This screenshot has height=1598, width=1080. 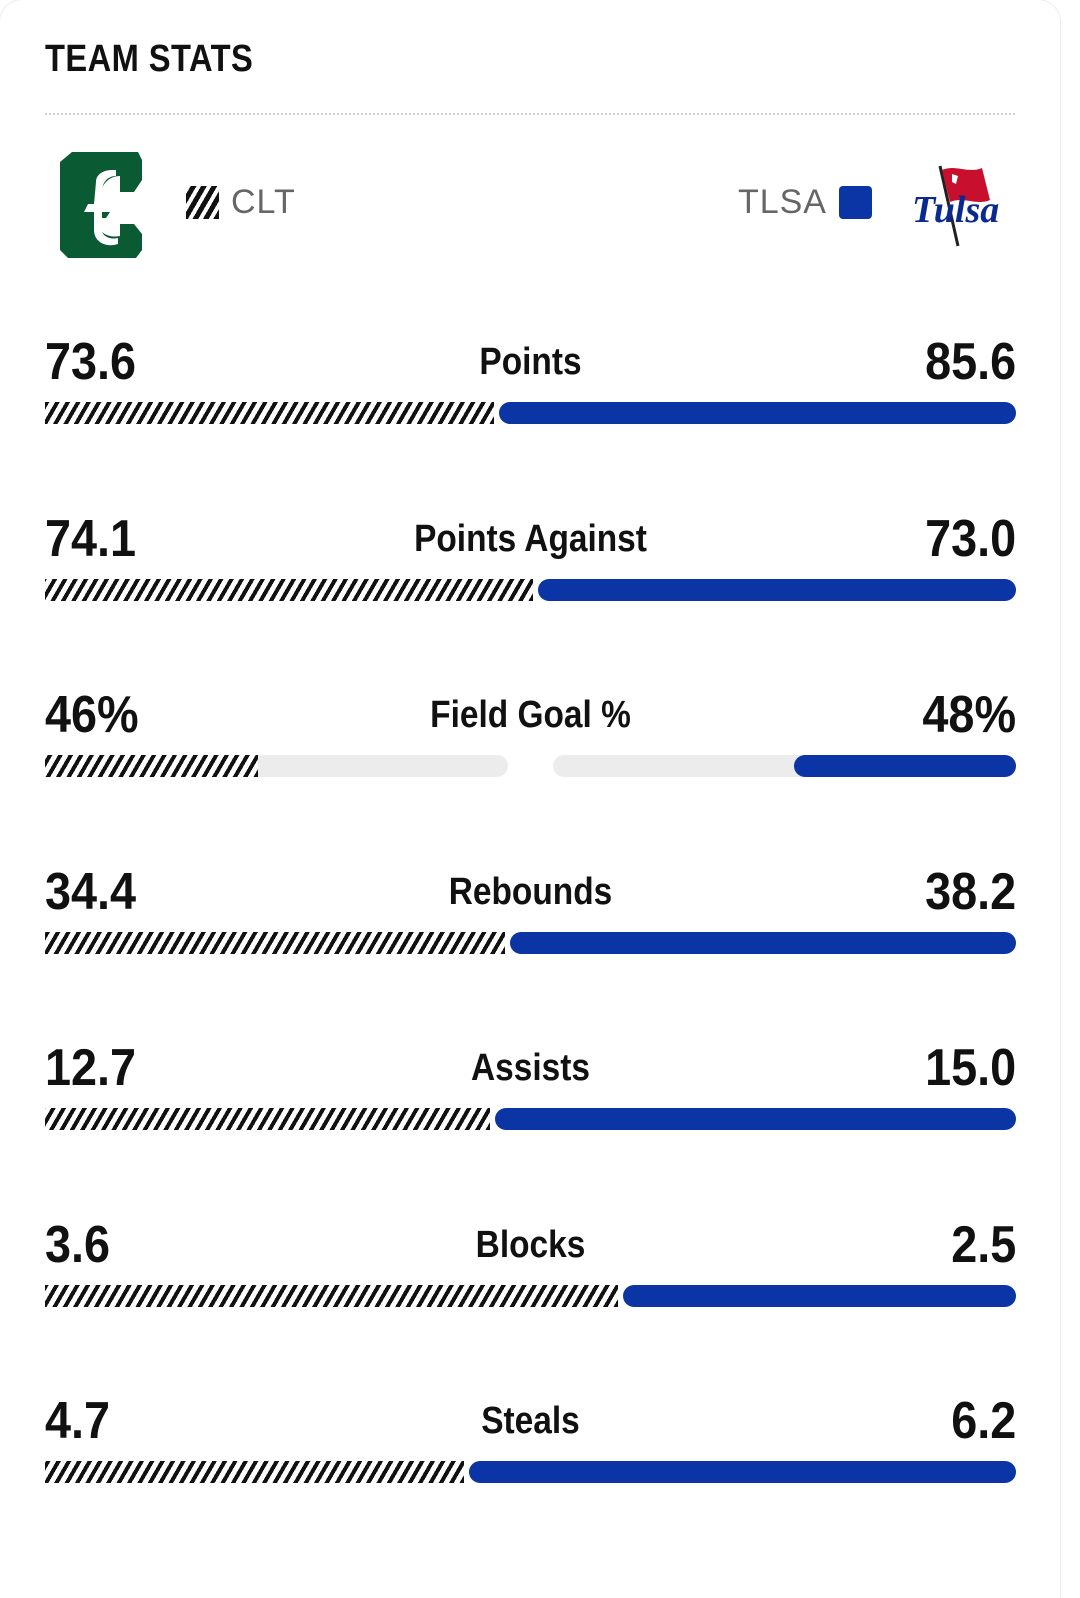 I want to click on team-legend-left: CLT, so click(x=241, y=202).